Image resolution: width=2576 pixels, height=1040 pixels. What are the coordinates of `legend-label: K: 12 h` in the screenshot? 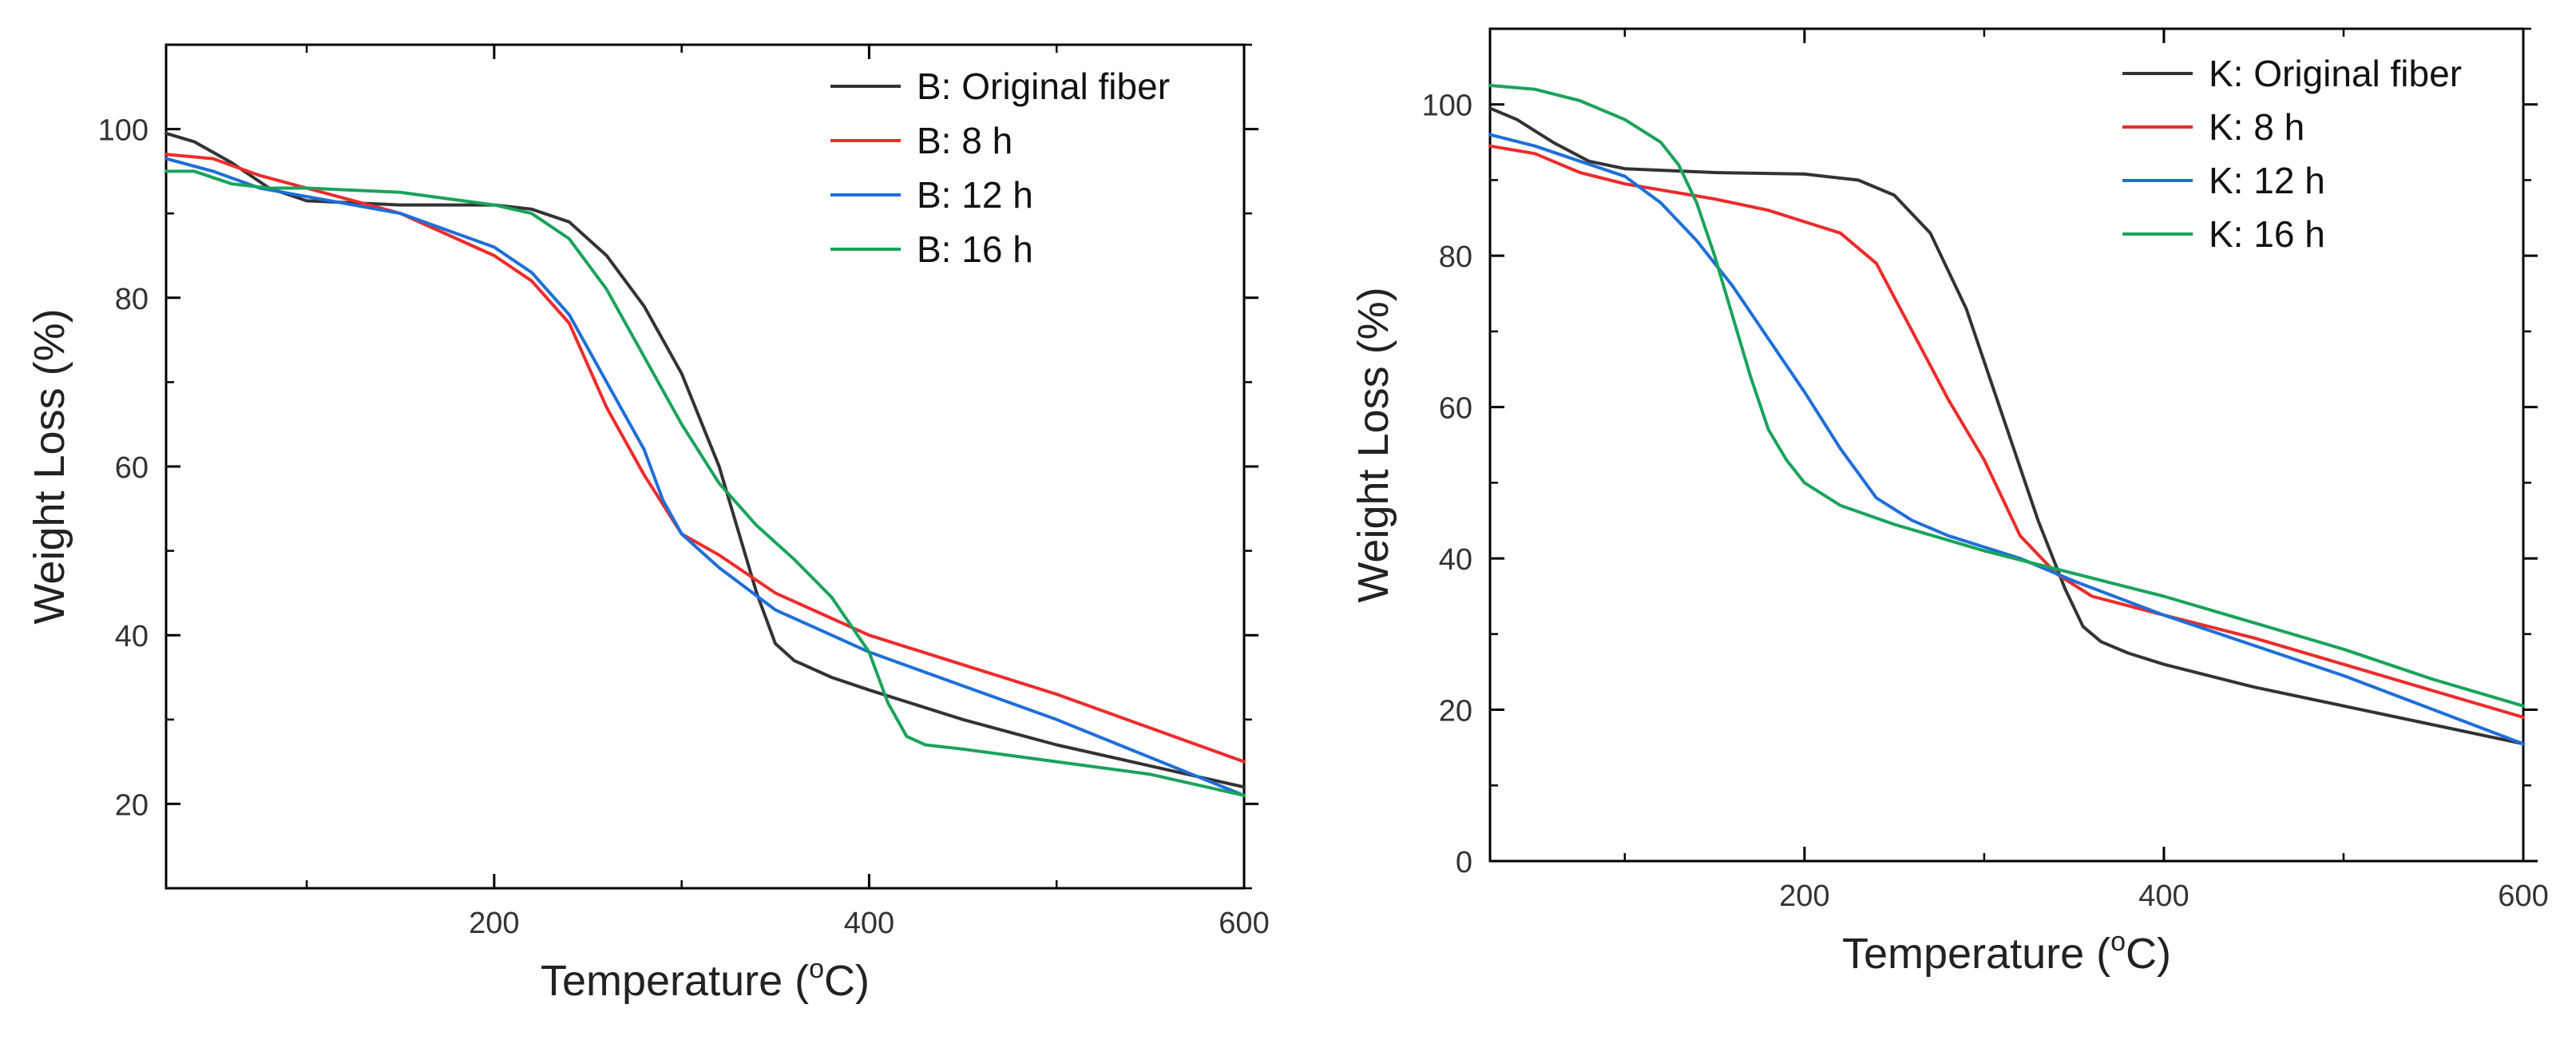 It's located at (2267, 180).